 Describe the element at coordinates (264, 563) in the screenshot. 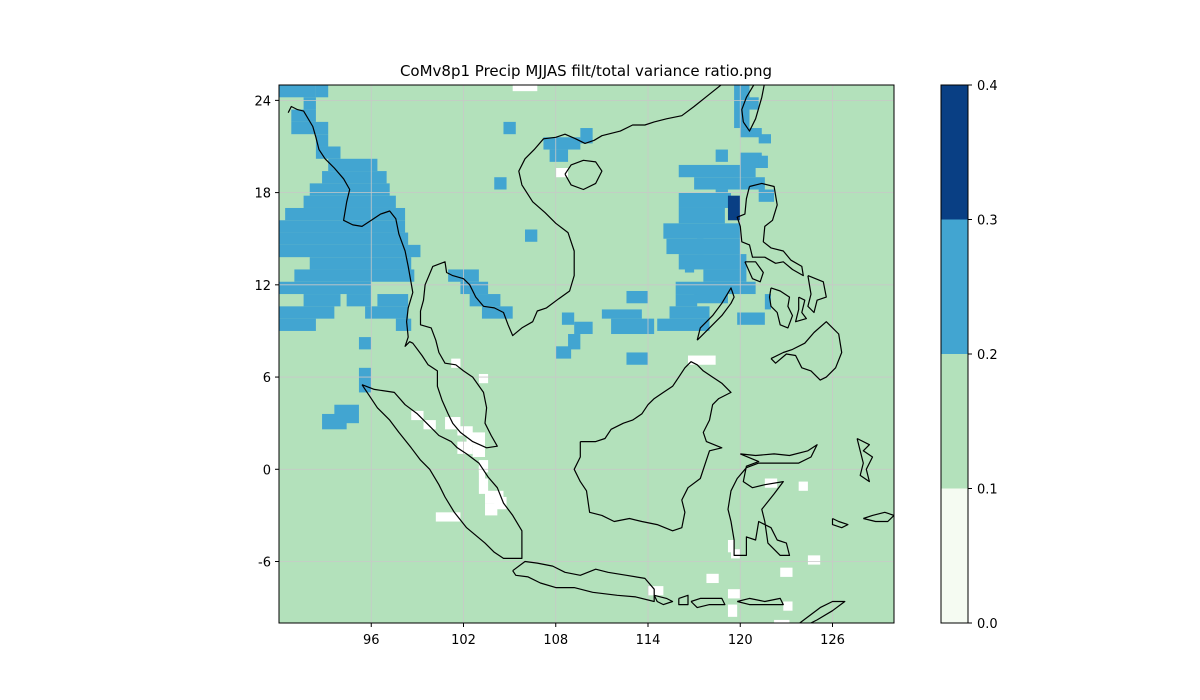

I see `y-tick-label: -6` at that location.